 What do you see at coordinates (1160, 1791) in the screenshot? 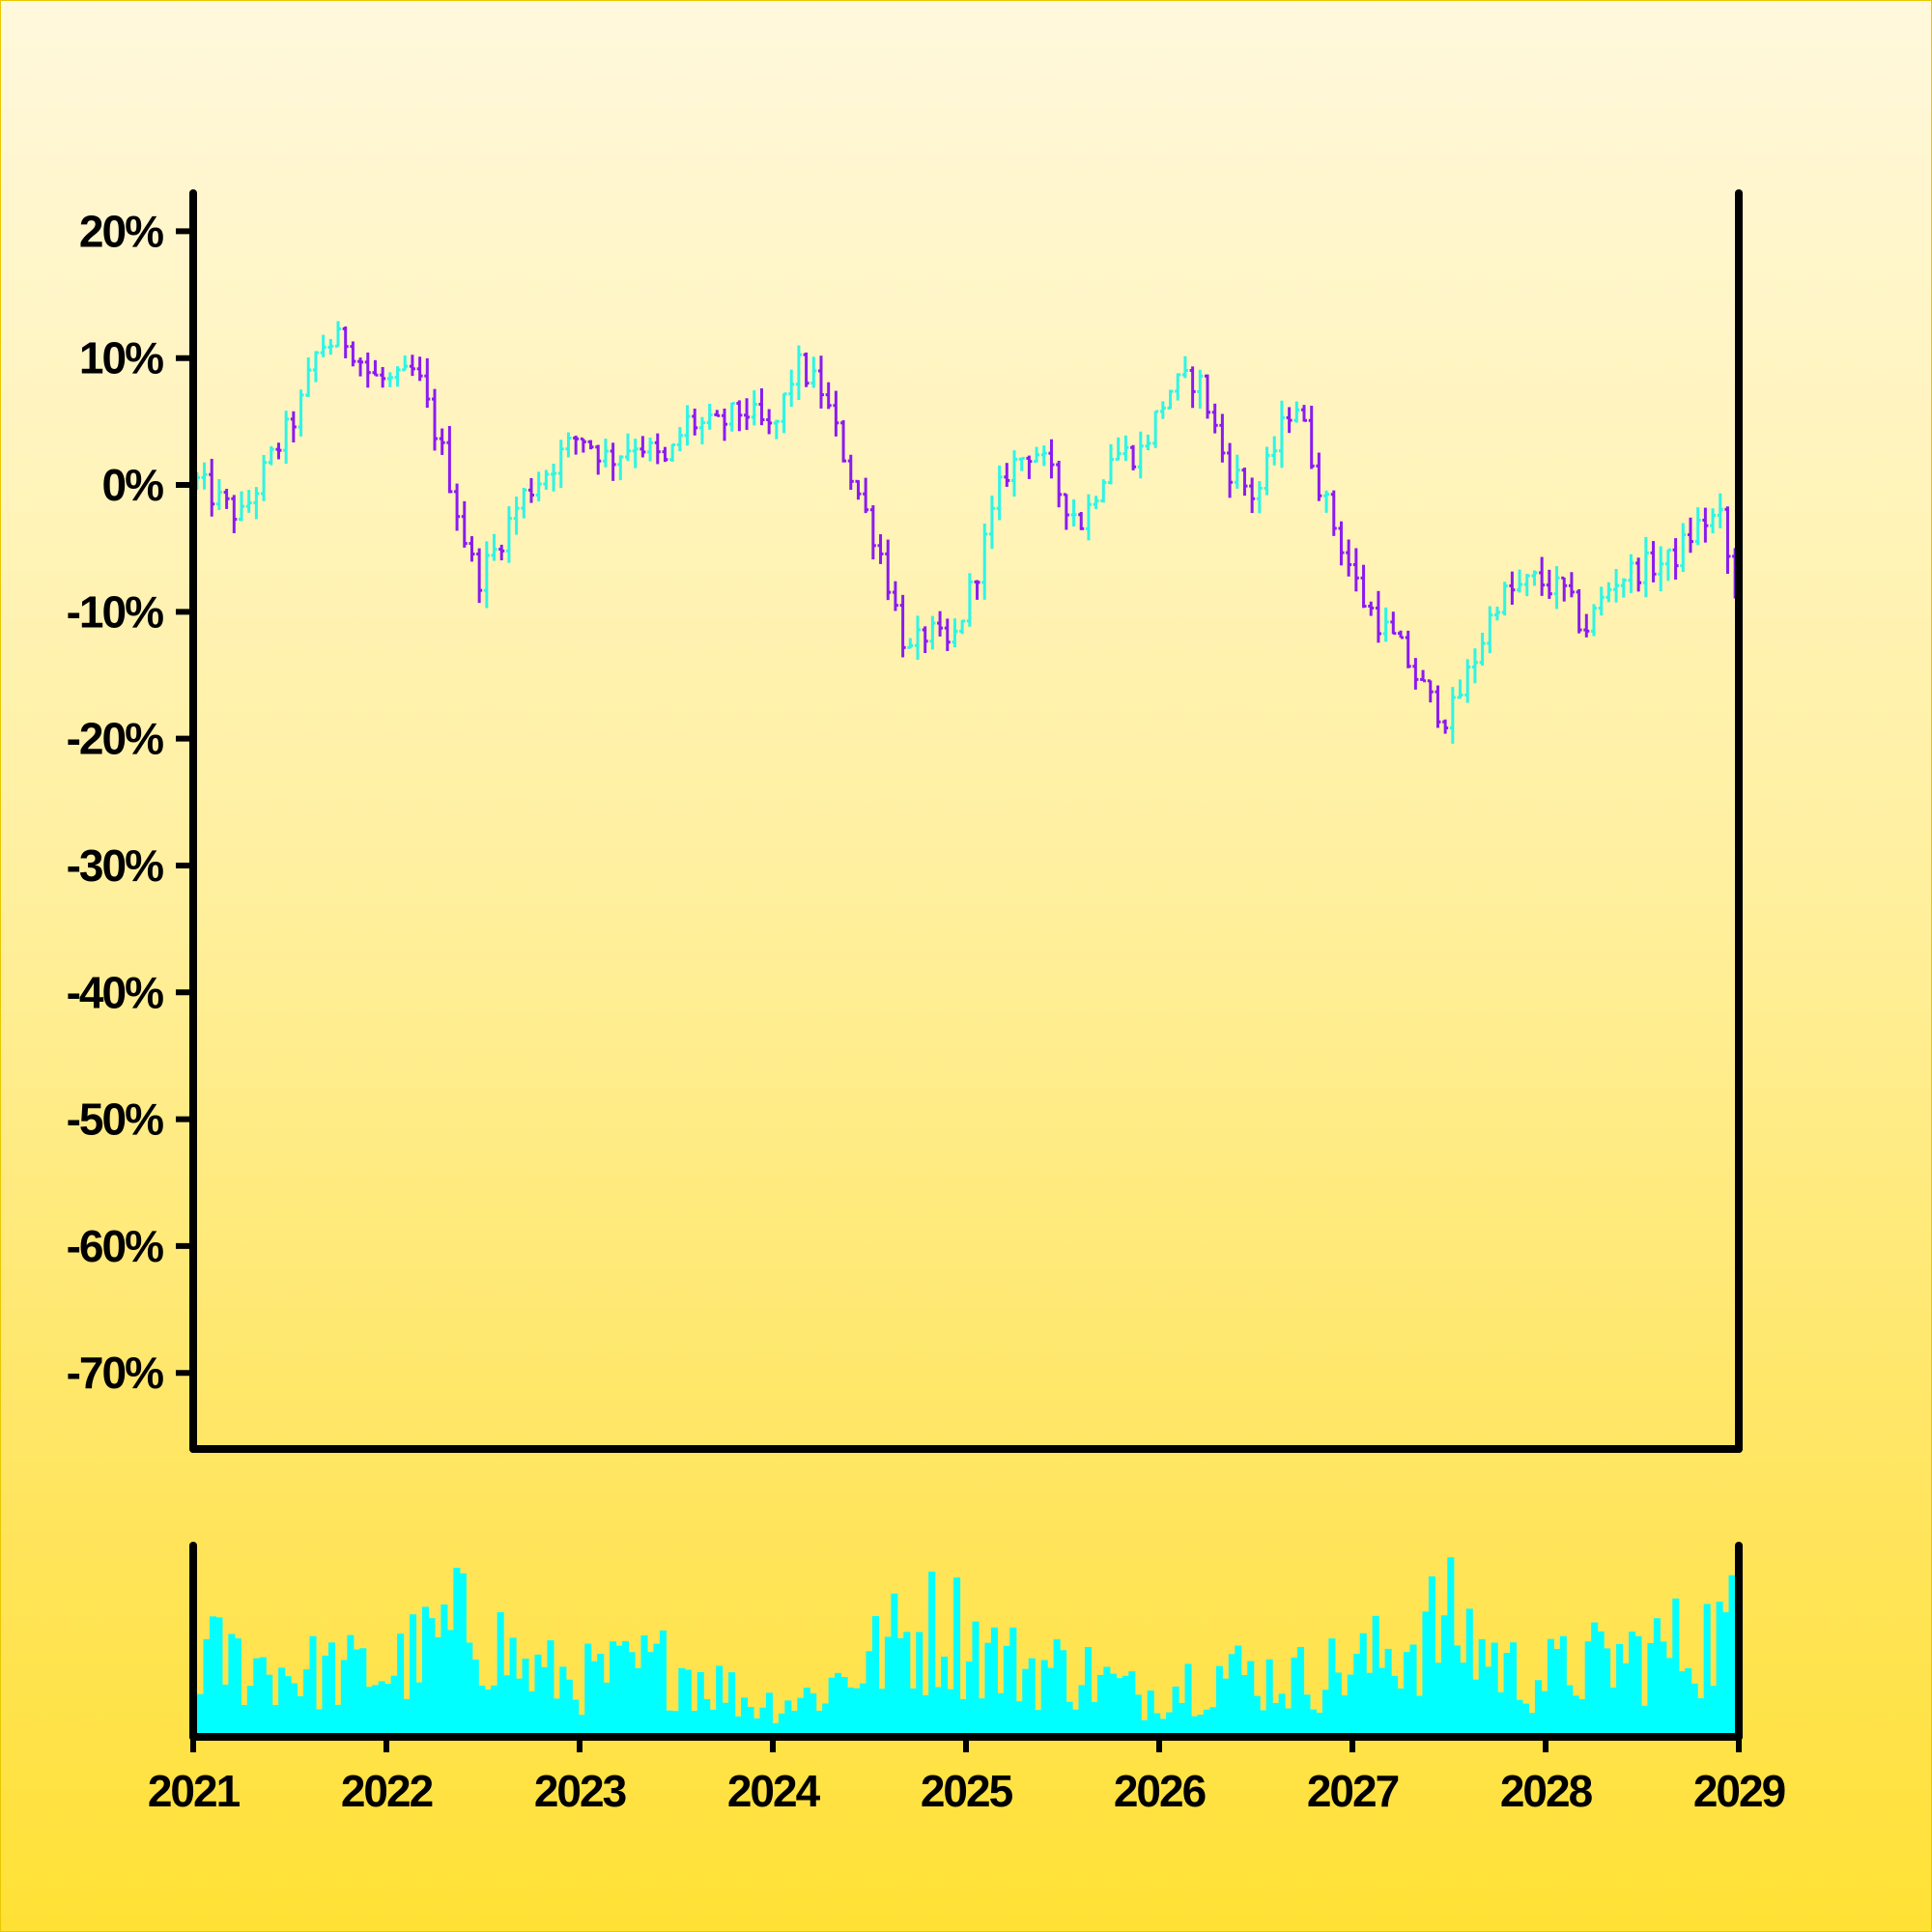
I see `x-tick-label: 2026` at bounding box center [1160, 1791].